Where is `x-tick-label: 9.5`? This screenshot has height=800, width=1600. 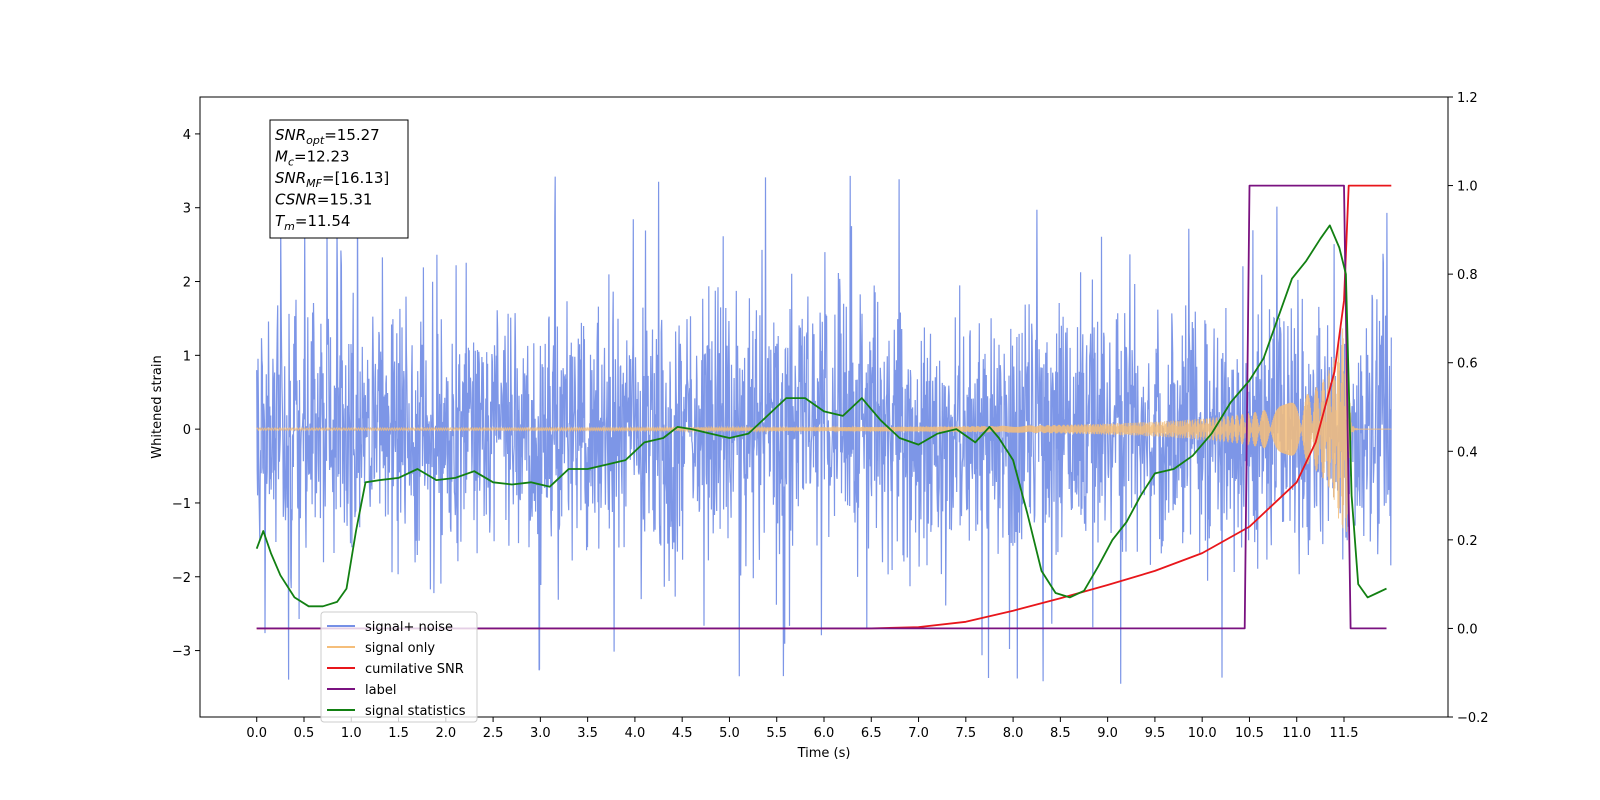
x-tick-label: 9.5 is located at coordinates (1155, 733).